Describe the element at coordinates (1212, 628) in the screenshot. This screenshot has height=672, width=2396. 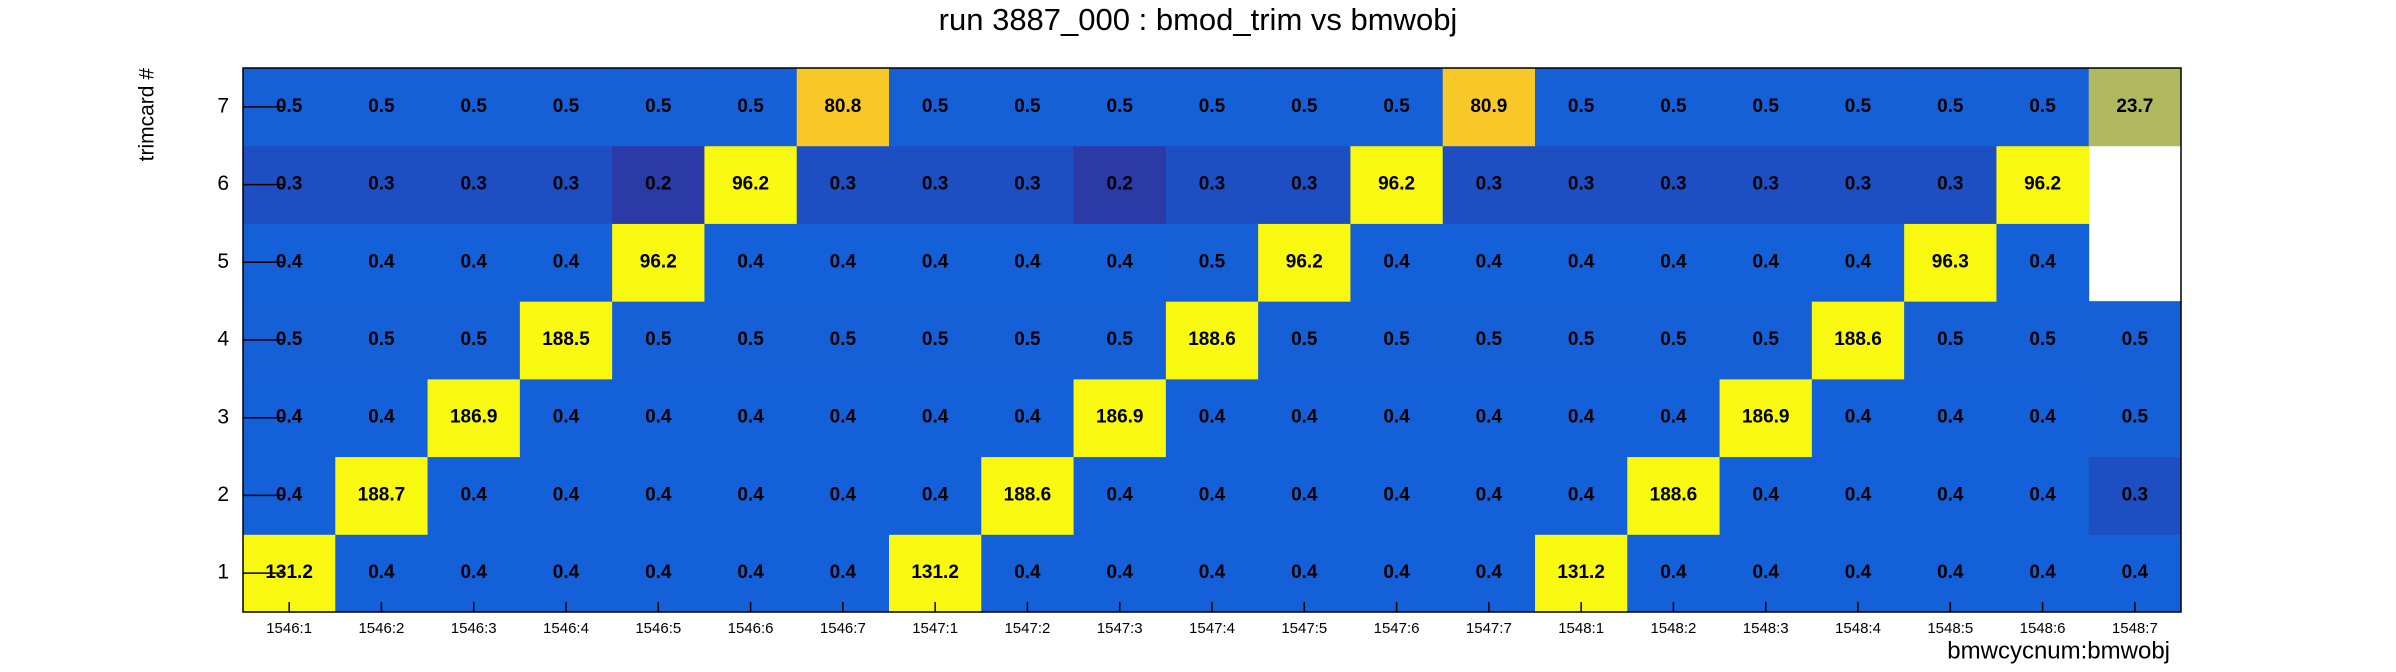
I see `x-tick-label: 1547:4` at that location.